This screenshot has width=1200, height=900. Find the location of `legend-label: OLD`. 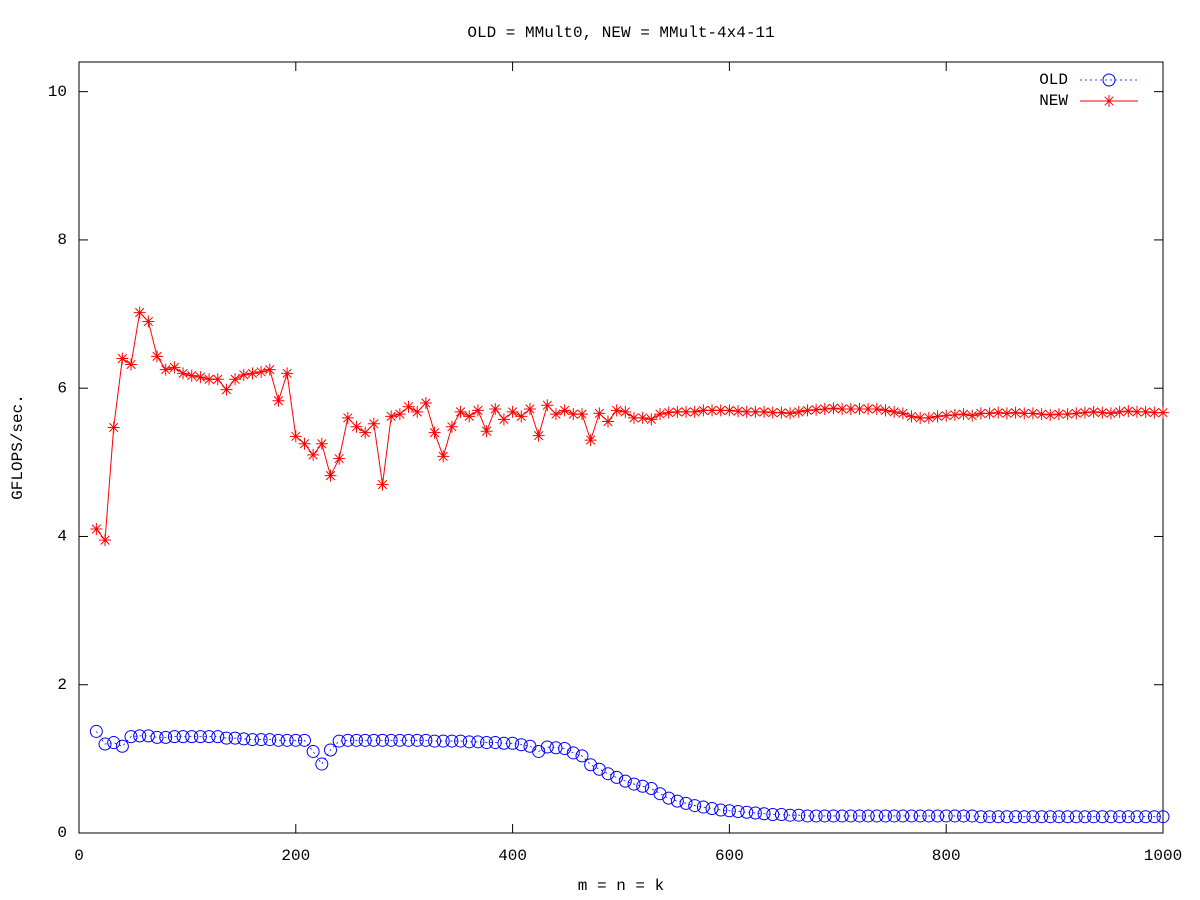

legend-label: OLD is located at coordinates (1053, 80).